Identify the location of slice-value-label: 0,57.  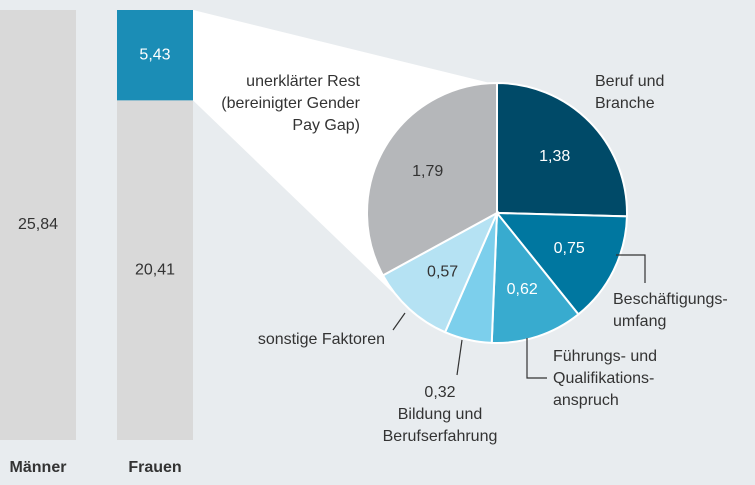
(442, 272).